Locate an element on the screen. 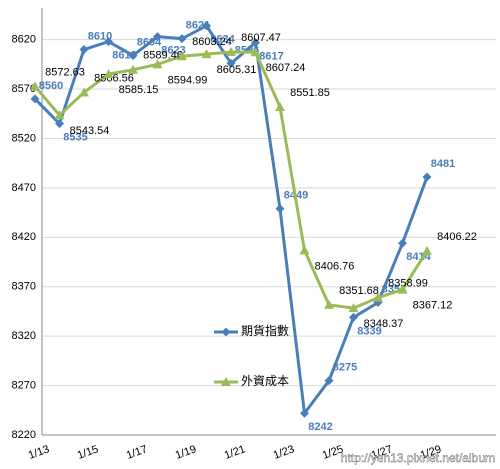 This screenshot has height=469, width=500. data-label: 8566.56 is located at coordinates (114, 78).